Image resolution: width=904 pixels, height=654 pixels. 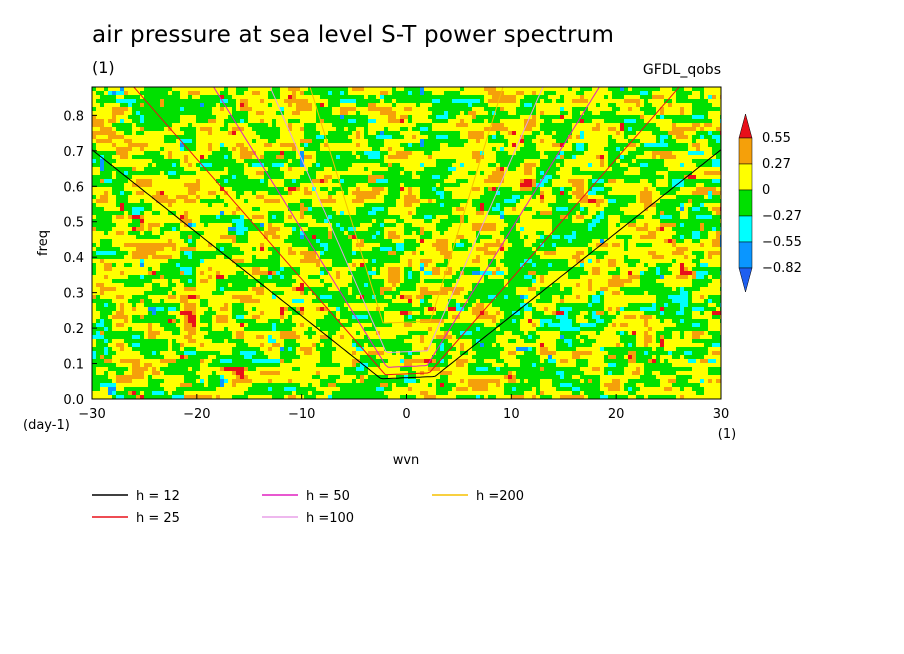 I want to click on colorbar-bottom-triangle, so click(x=745, y=280).